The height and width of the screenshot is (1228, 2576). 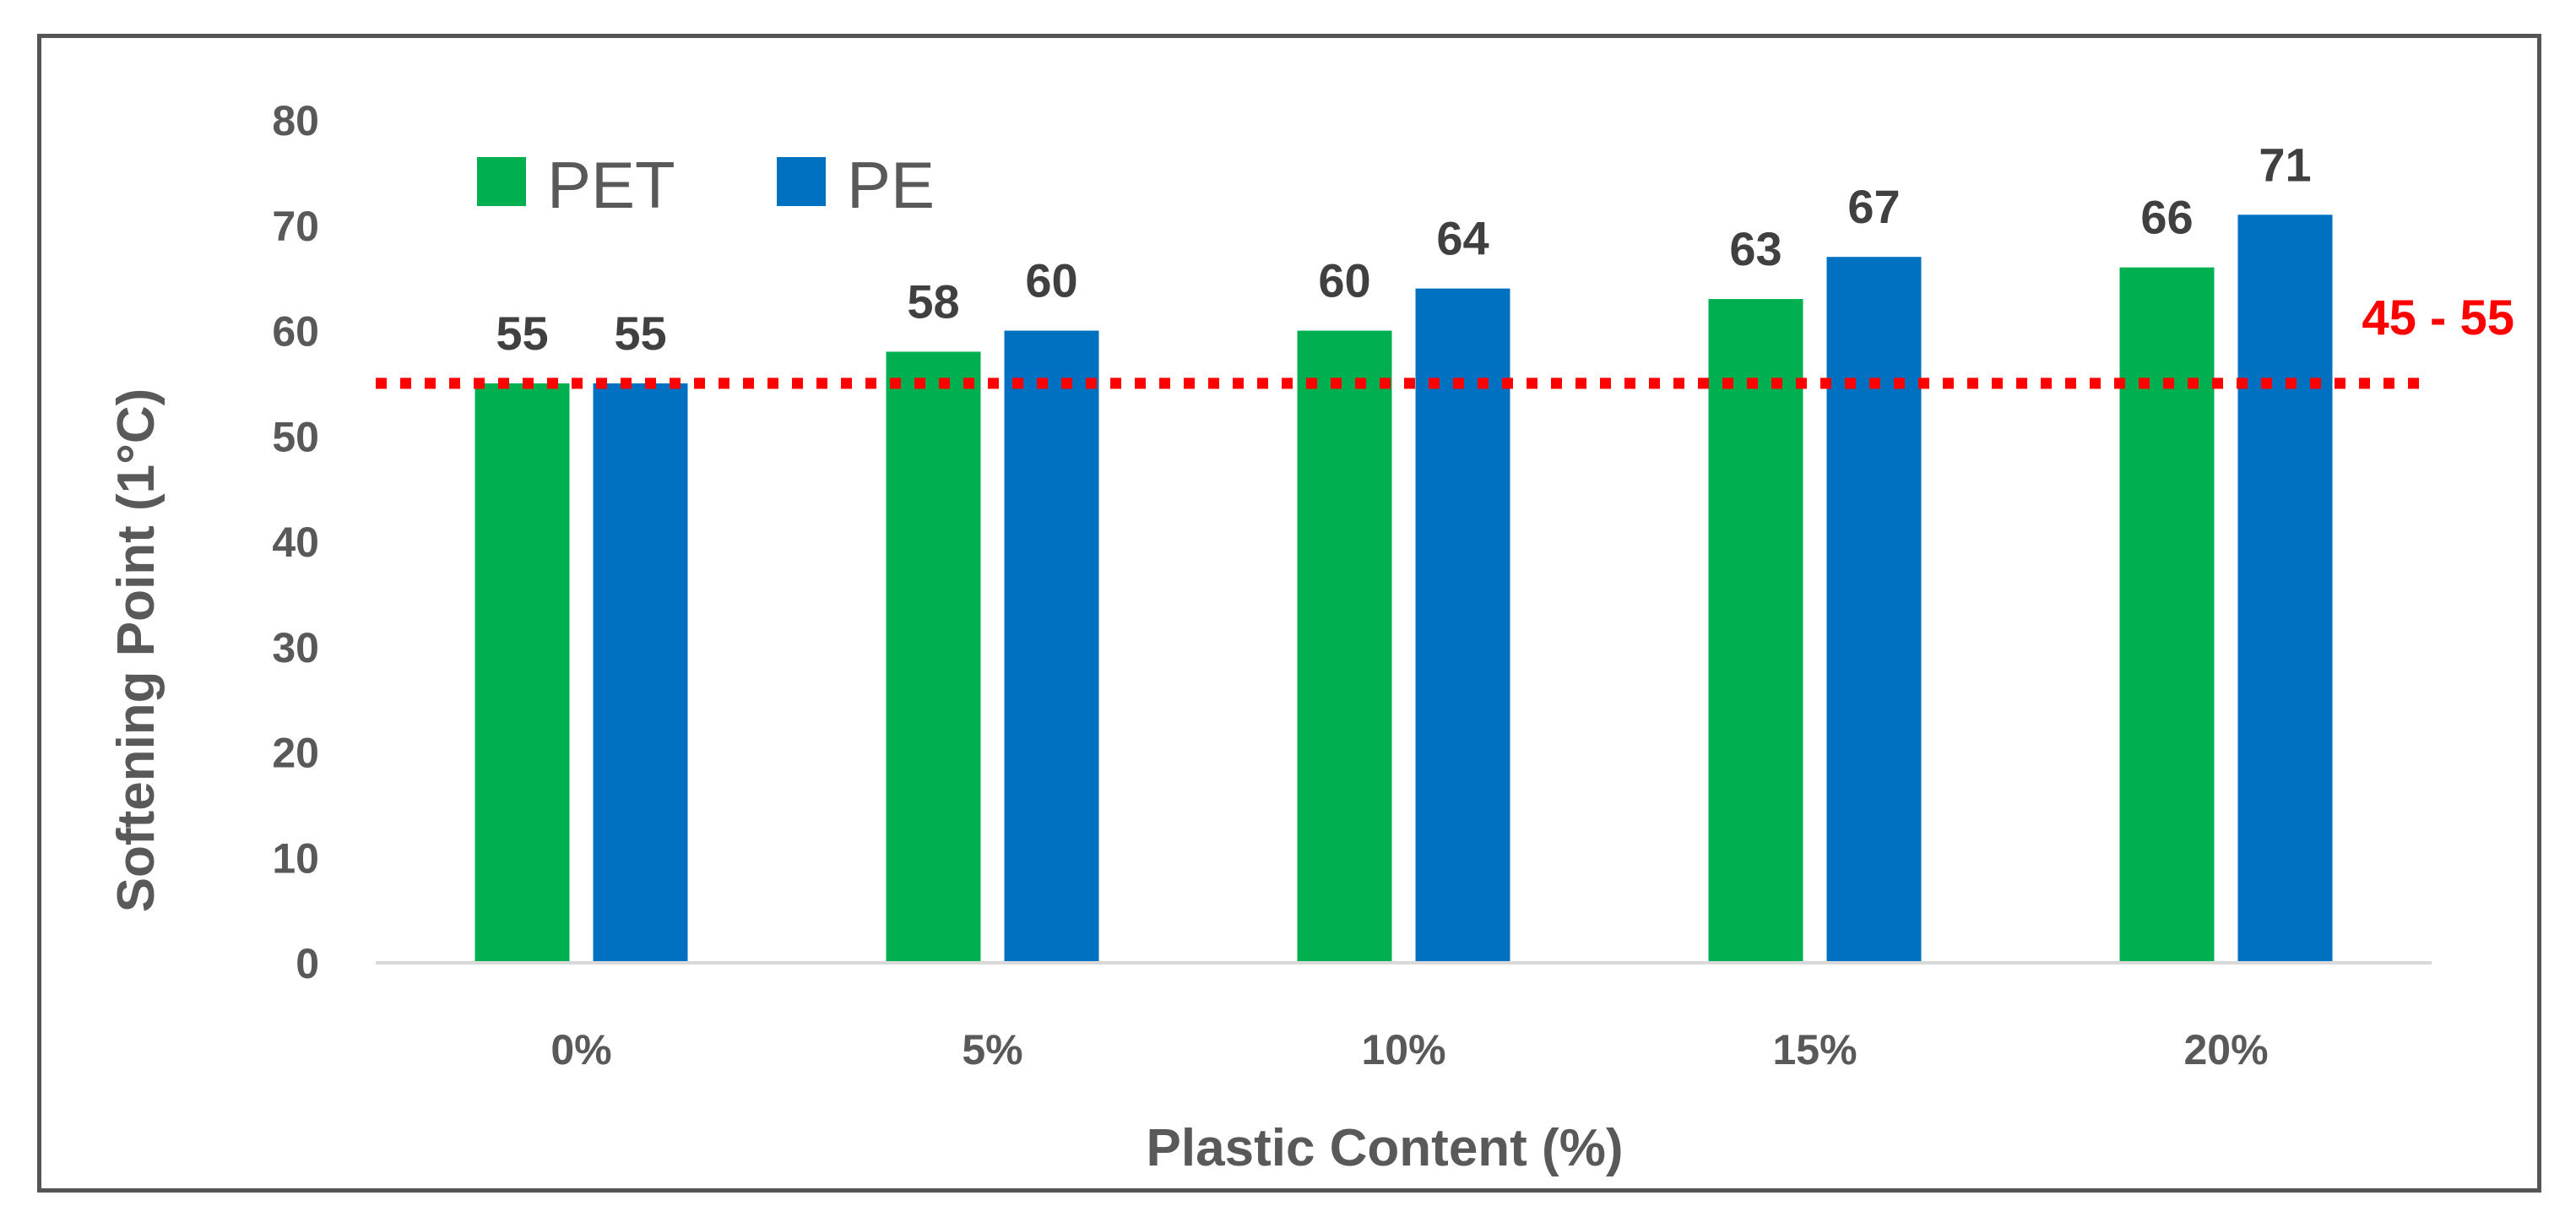 I want to click on bar-pe-5pct, so click(x=1051, y=646).